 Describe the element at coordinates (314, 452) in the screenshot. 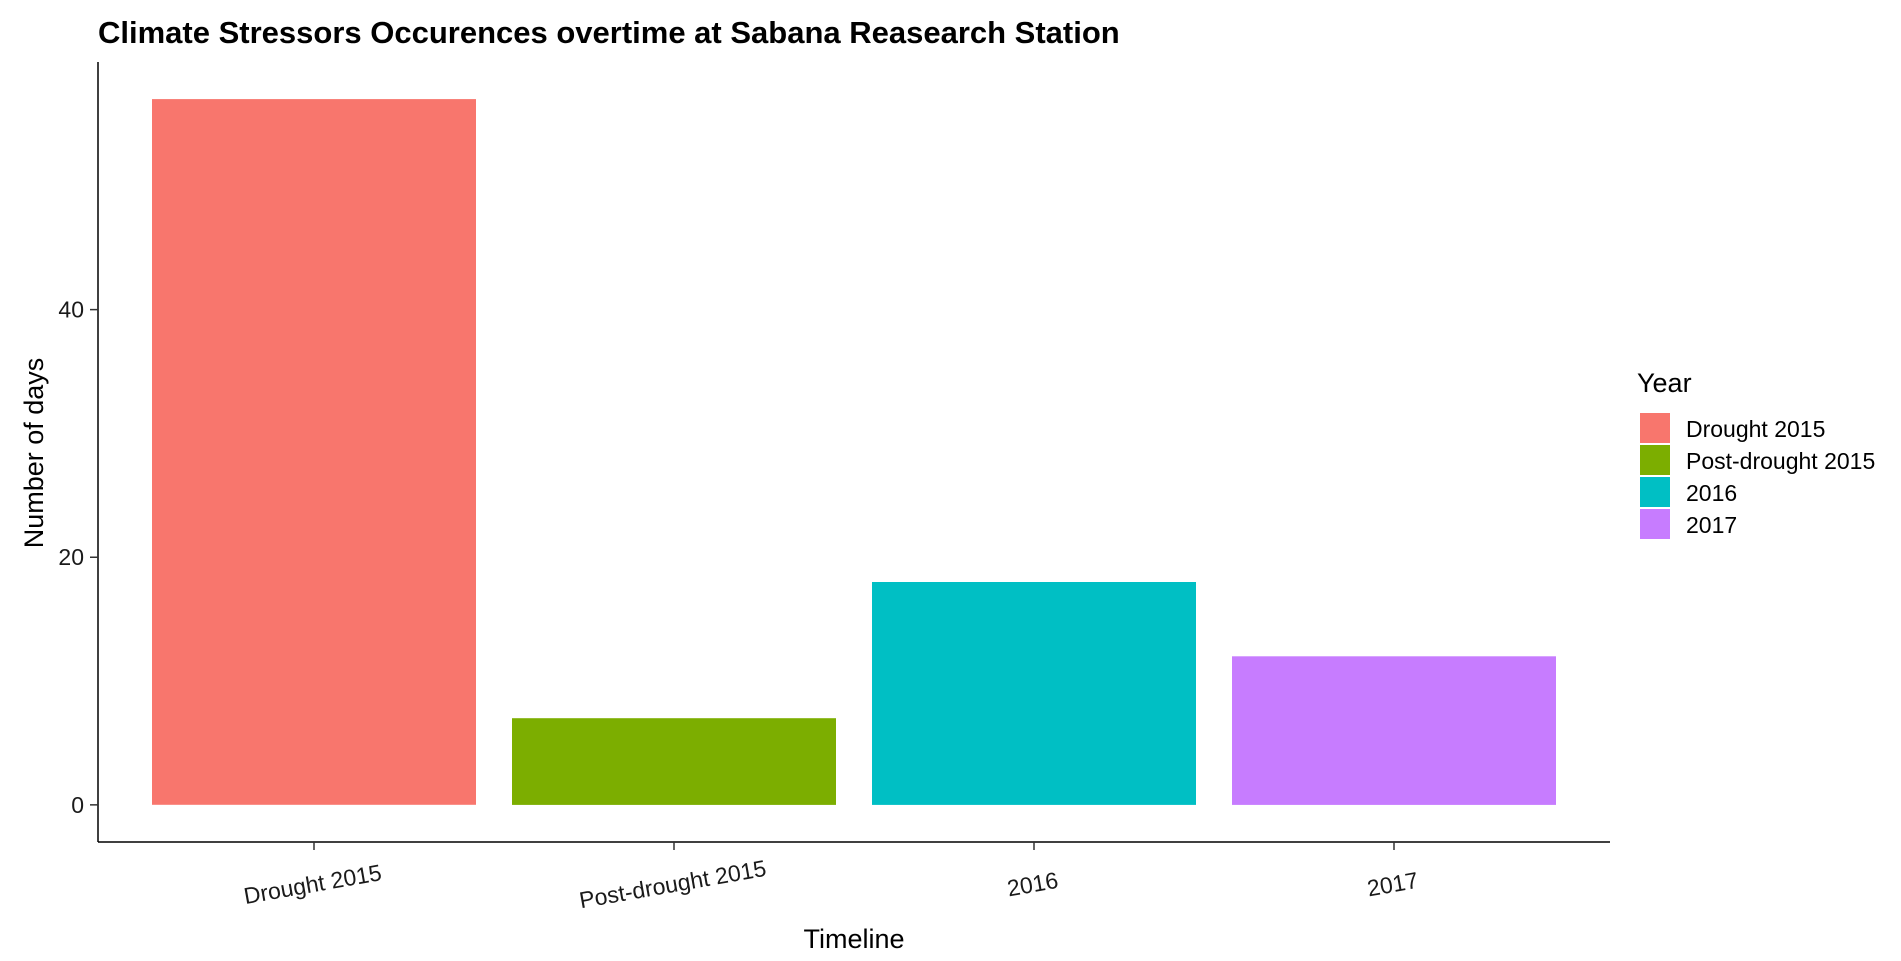

I see `bar-drought-2015` at that location.